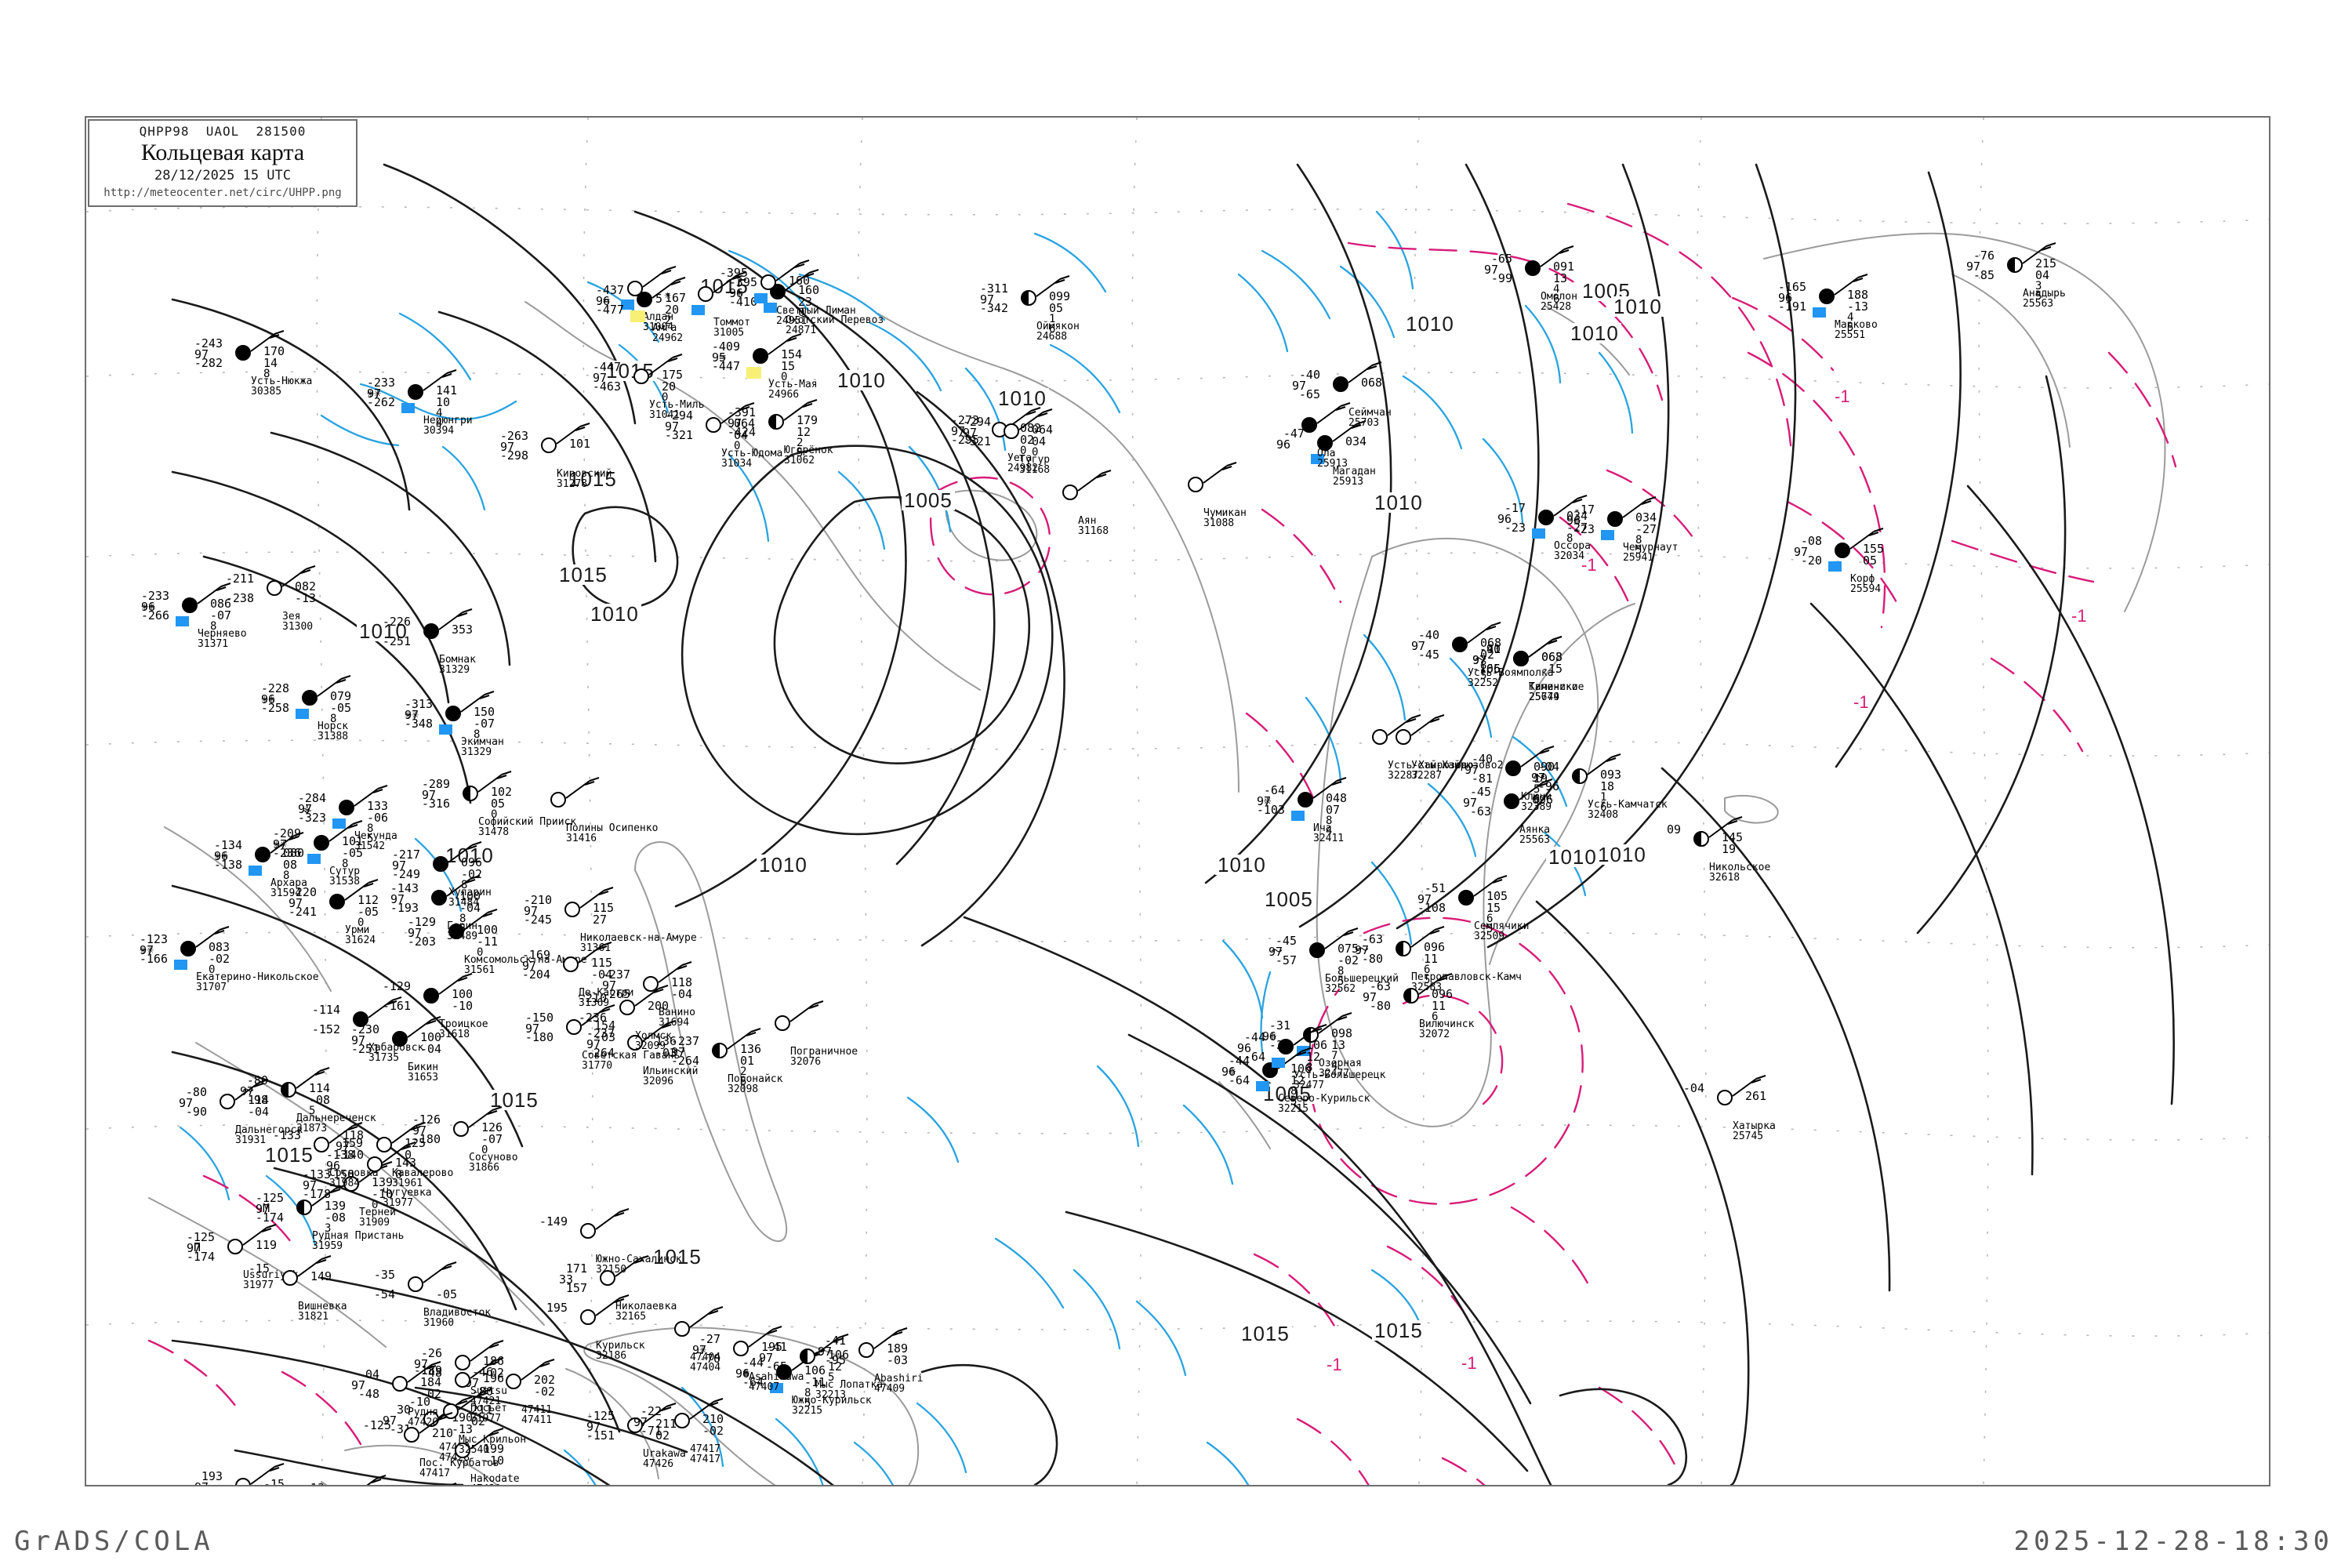 The width and height of the screenshot is (2352, 1568). Describe the element at coordinates (832, 1377) in the screenshot. I see `station-low-cloud: 5` at that location.